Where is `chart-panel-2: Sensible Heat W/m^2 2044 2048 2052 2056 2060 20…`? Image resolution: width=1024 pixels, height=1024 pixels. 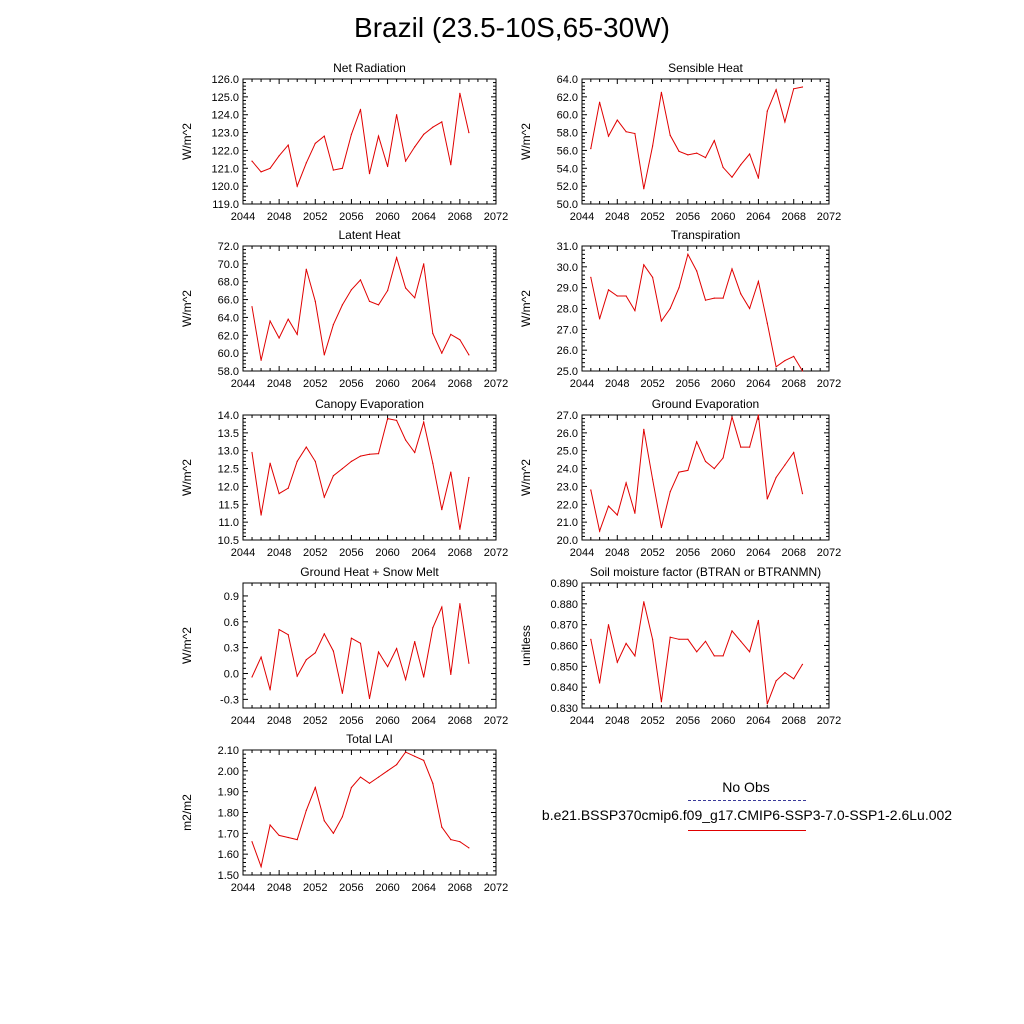 chart-panel-2: Sensible Heat W/m^2 2044 2048 2052 2056 2060 20… is located at coordinates (680, 142).